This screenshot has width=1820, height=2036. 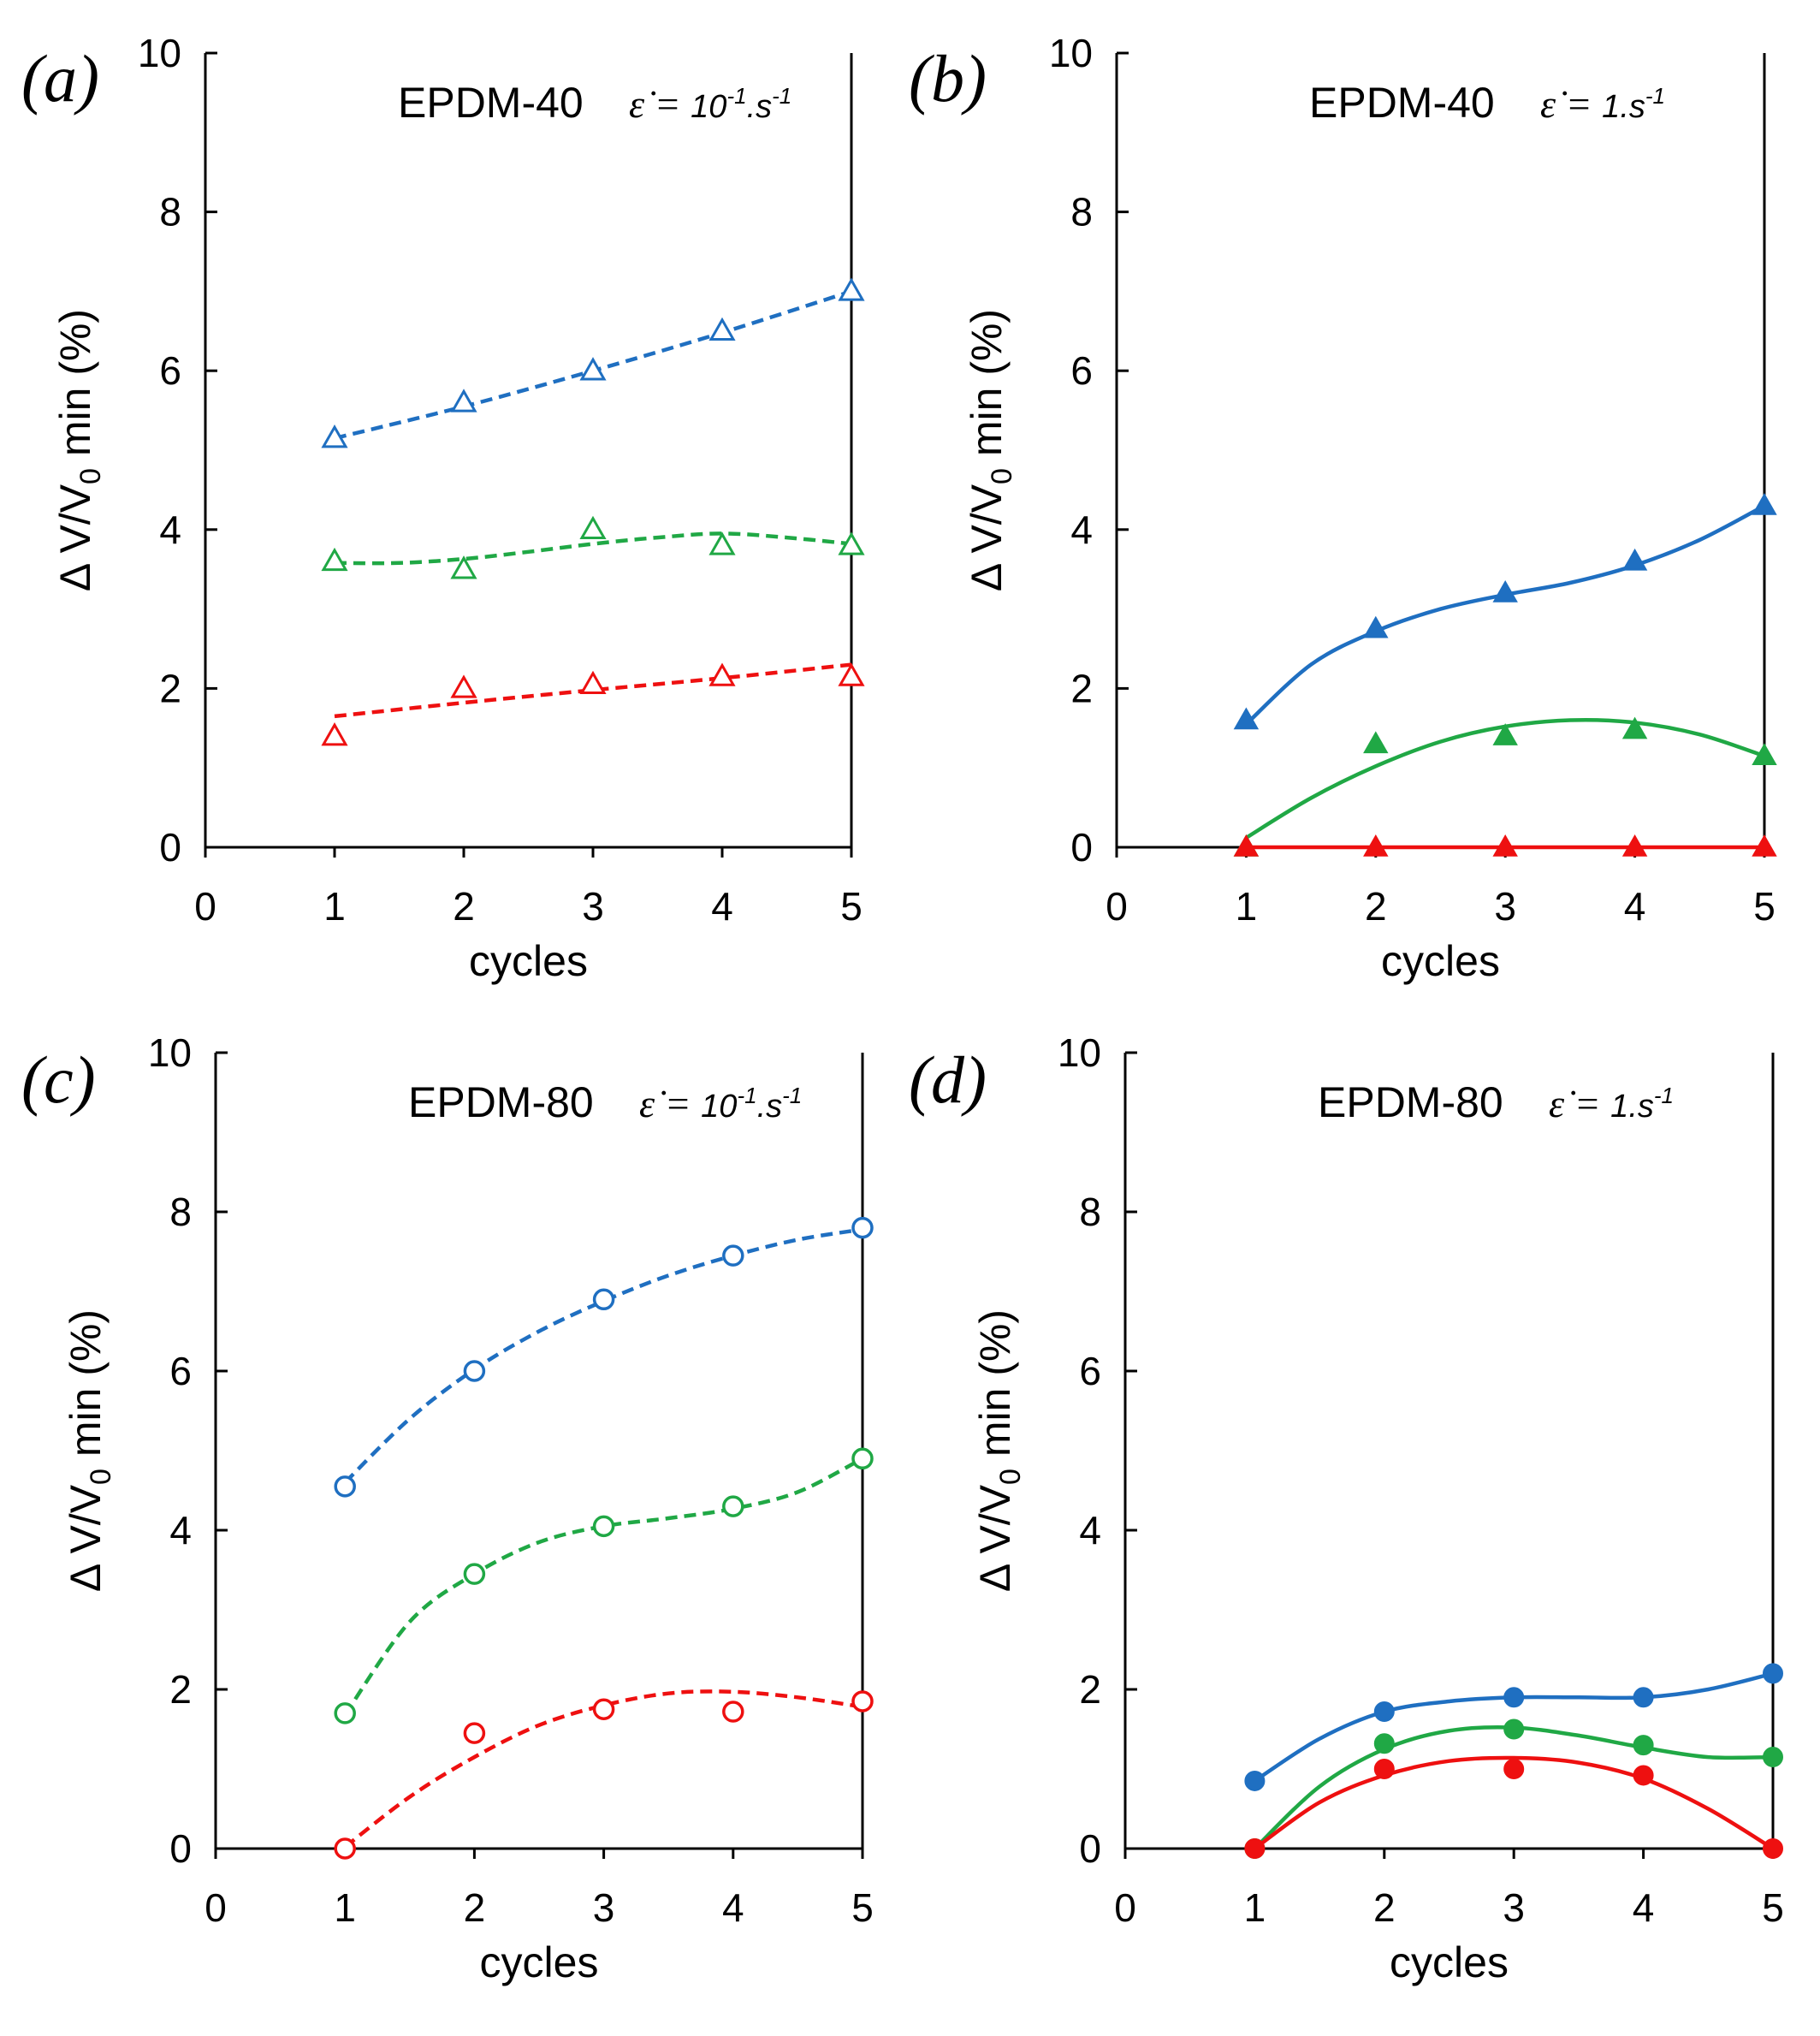 What do you see at coordinates (60, 78) in the screenshot?
I see `panel-label: (a)` at bounding box center [60, 78].